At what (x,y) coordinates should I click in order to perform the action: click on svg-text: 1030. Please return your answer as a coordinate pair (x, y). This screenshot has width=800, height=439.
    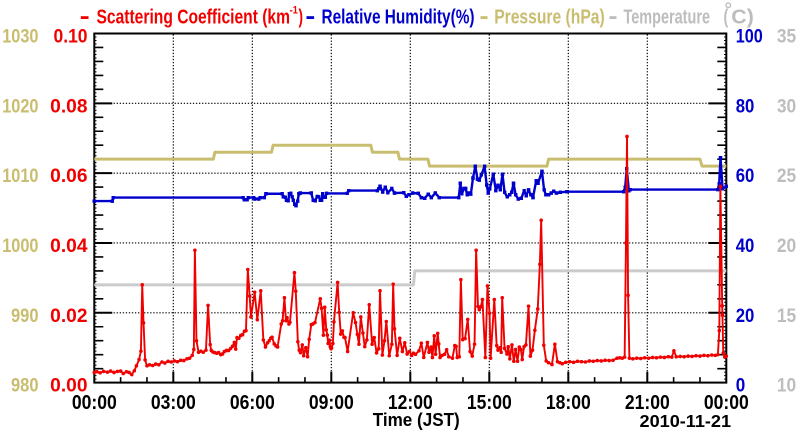
    Looking at the image, I should click on (20, 37).